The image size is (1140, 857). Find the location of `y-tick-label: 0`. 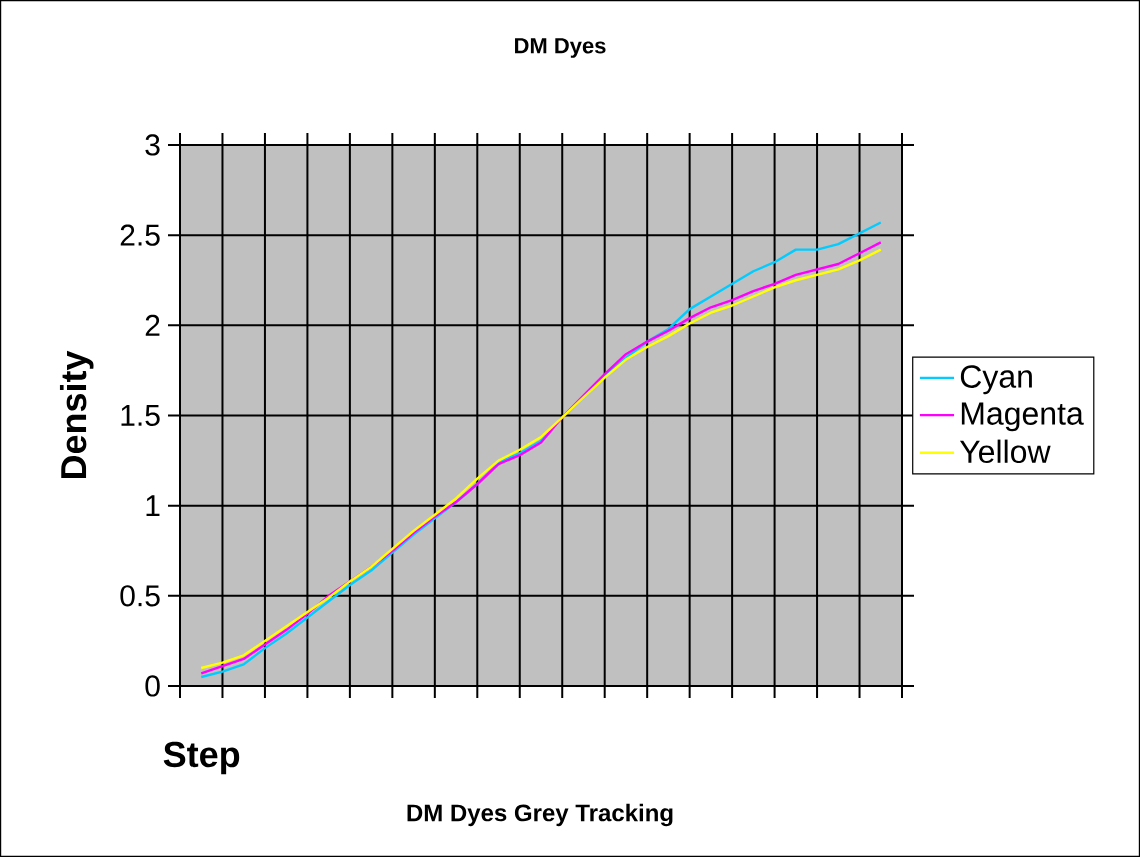

y-tick-label: 0 is located at coordinates (152, 686).